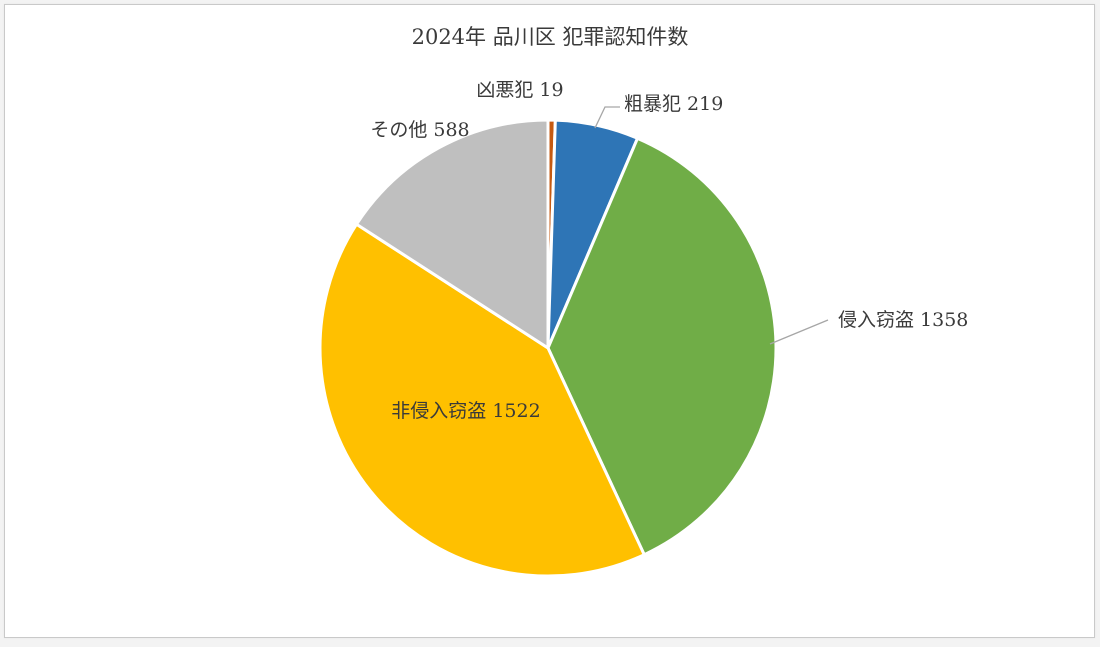 The image size is (1100, 647). What do you see at coordinates (673, 104) in the screenshot?
I see `data-label-2: 粗暴犯 219` at bounding box center [673, 104].